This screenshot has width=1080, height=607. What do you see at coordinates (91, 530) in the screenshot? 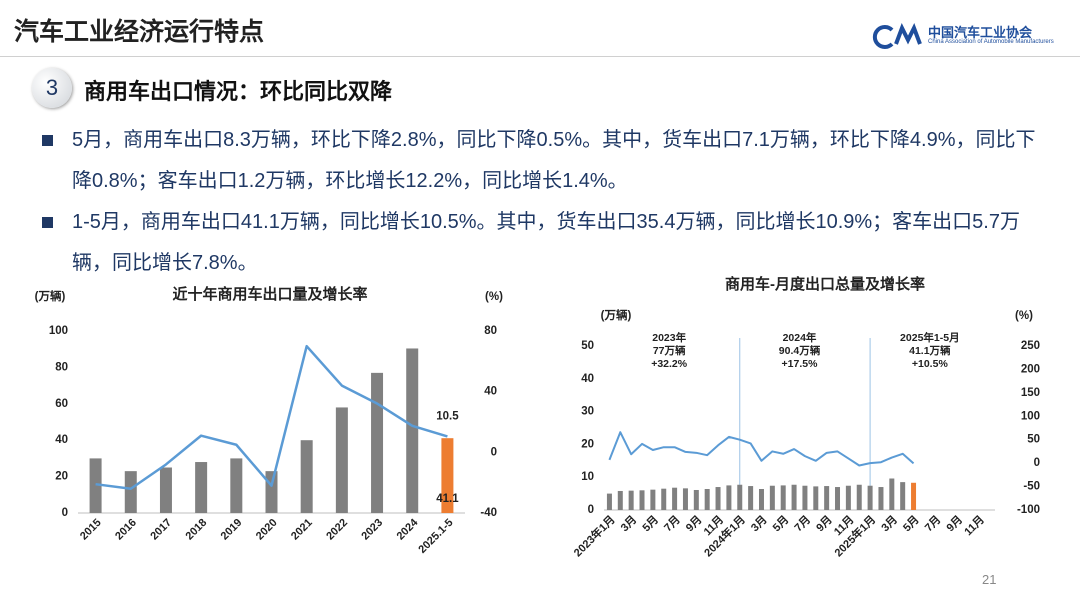
I see `x-tick-label: 2015` at bounding box center [91, 530].